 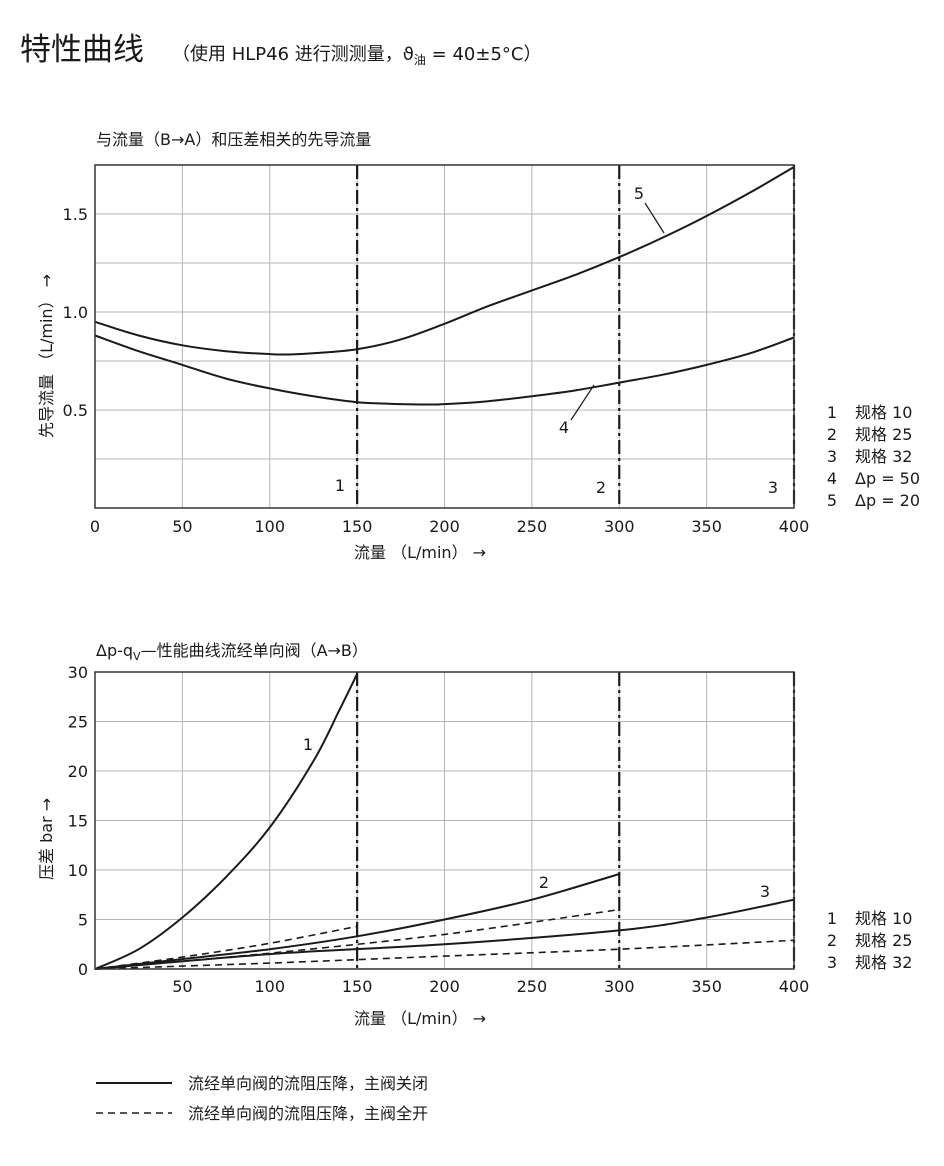 I want to click on chart1-legend: 1 规格 10 2 规格 25 3 规格 32 4 Δp = 50 5 Δp = 20, so click(x=873, y=456).